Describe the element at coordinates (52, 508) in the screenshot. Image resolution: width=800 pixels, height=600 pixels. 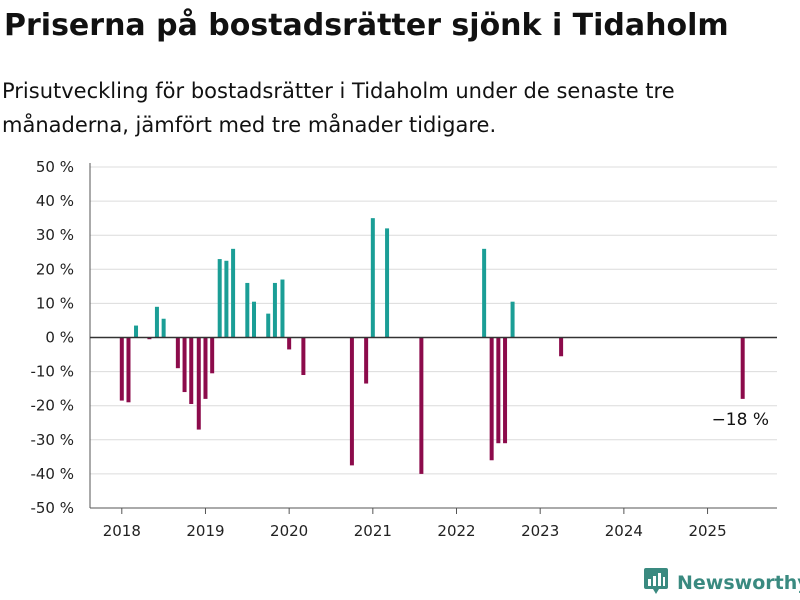
I see `y-tick-label: -50 %` at that location.